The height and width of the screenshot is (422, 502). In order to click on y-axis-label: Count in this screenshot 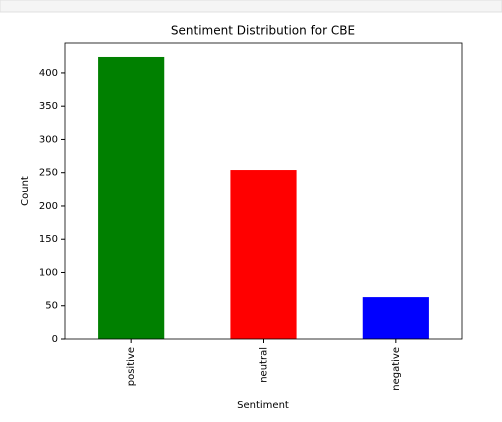, I will do `click(25, 191)`.